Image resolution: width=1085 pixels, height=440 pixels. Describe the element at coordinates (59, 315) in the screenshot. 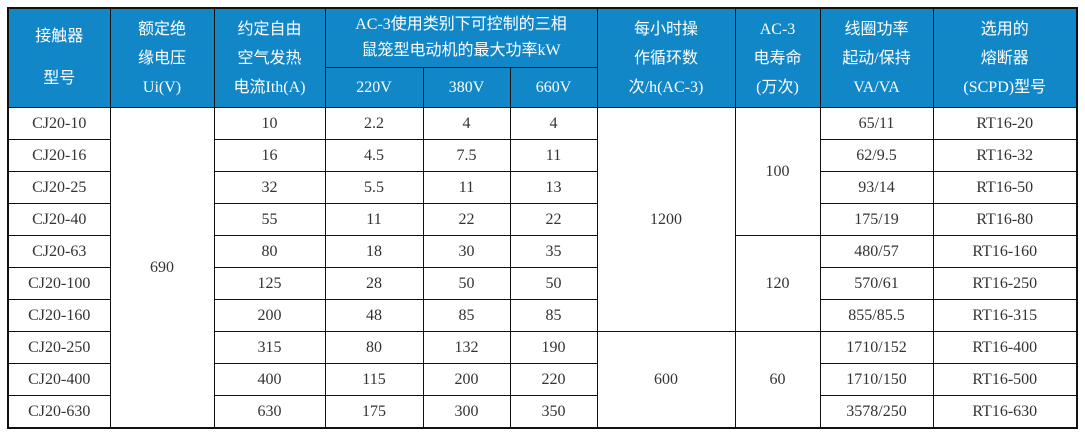

I see `model-cell: CJ20-160` at that location.